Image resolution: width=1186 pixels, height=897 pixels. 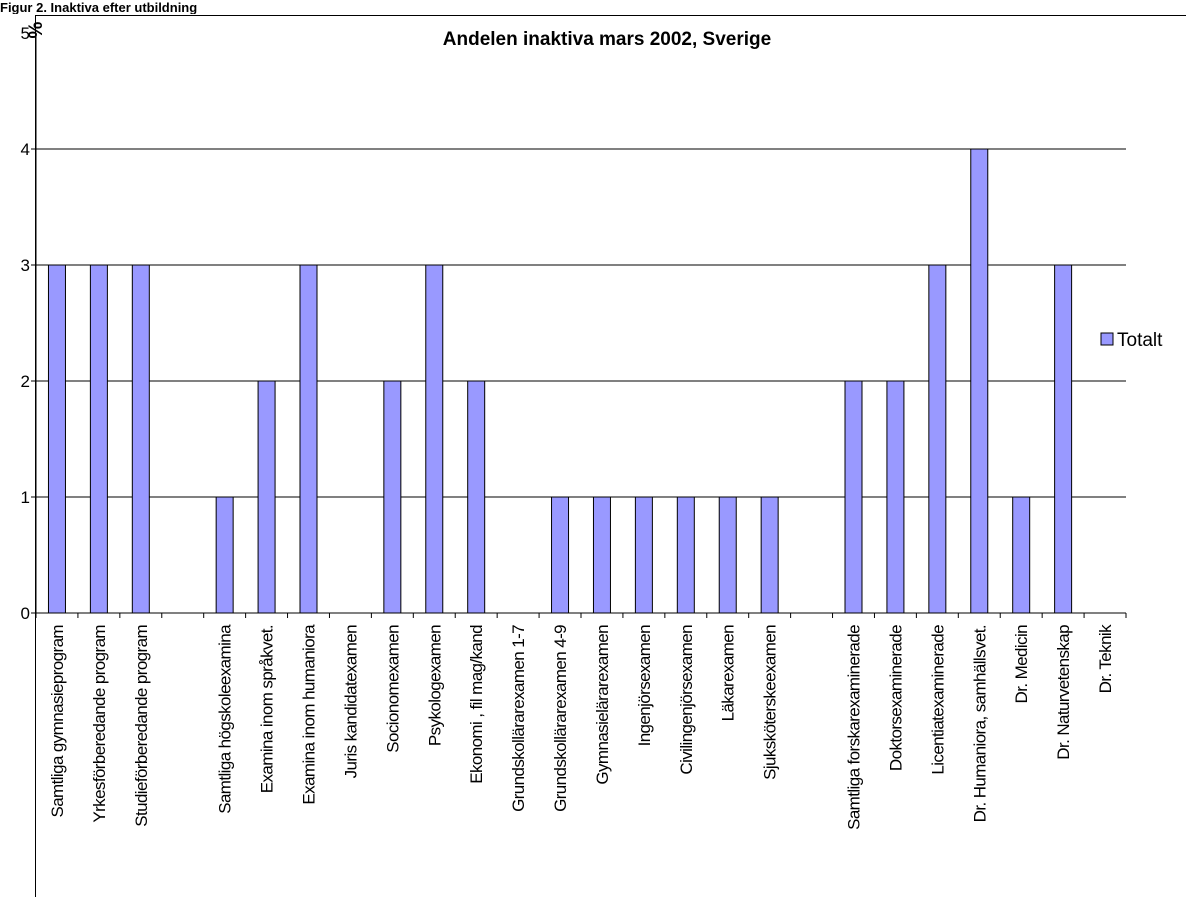 I want to click on x-tick-label: Gymnasielärarexamen, so click(x=602, y=705).